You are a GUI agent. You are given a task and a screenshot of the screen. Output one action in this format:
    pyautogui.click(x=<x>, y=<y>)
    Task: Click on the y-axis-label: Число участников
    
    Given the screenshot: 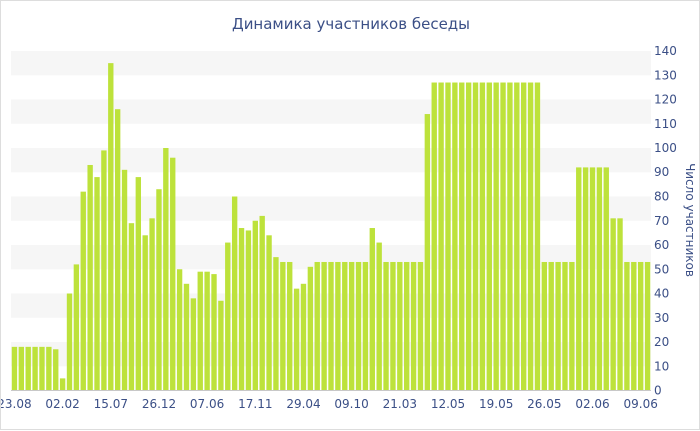 What is the action you would take?
    pyautogui.click(x=690, y=220)
    